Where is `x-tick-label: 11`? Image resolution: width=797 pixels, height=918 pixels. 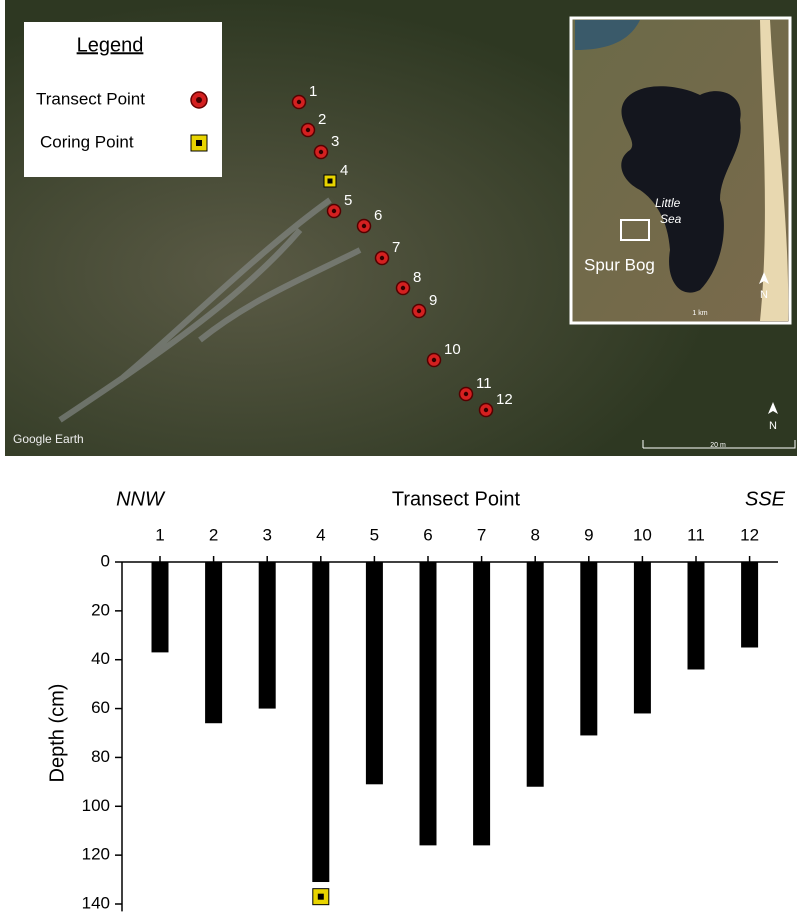
x-tick-label: 11 is located at coordinates (696, 534).